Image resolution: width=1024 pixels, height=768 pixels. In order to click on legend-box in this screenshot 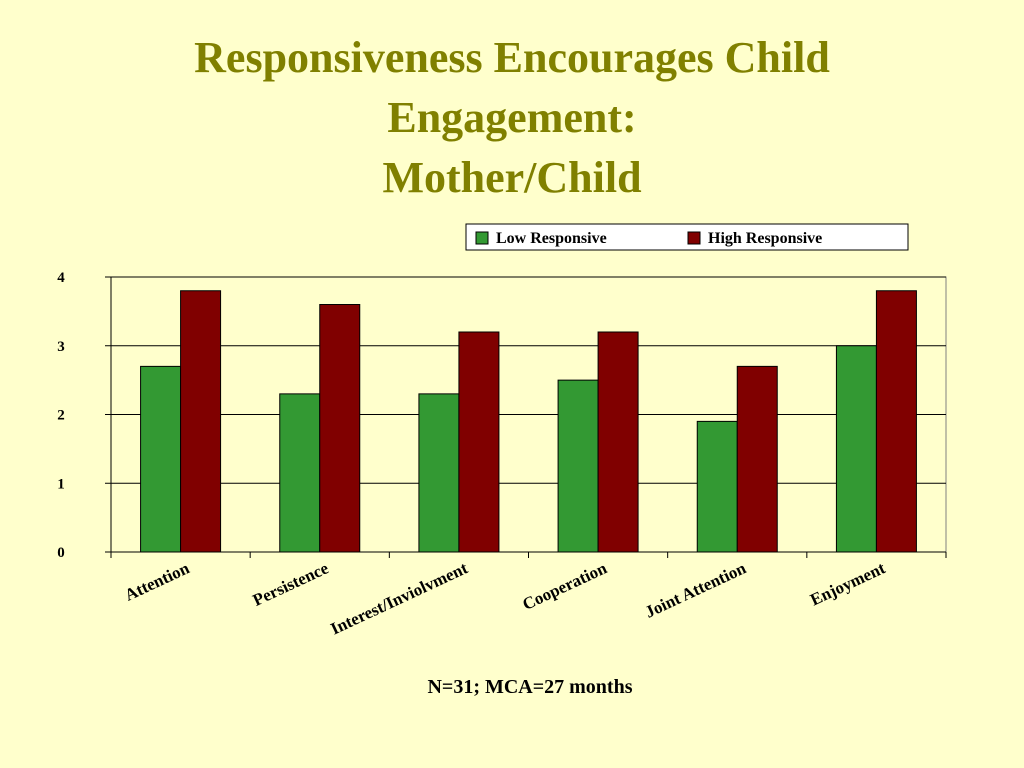, I will do `click(687, 237)`.